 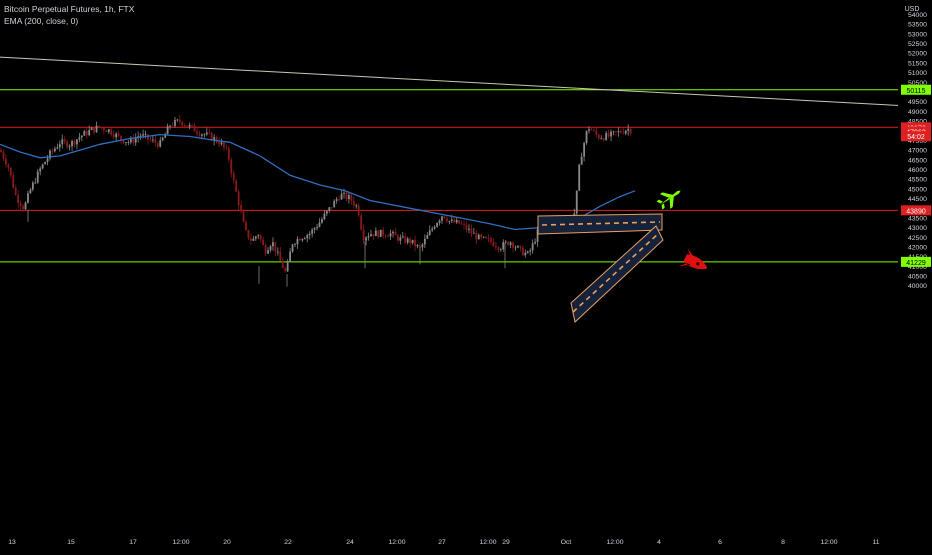 I want to click on time-tick-label: 11, so click(x=875, y=542).